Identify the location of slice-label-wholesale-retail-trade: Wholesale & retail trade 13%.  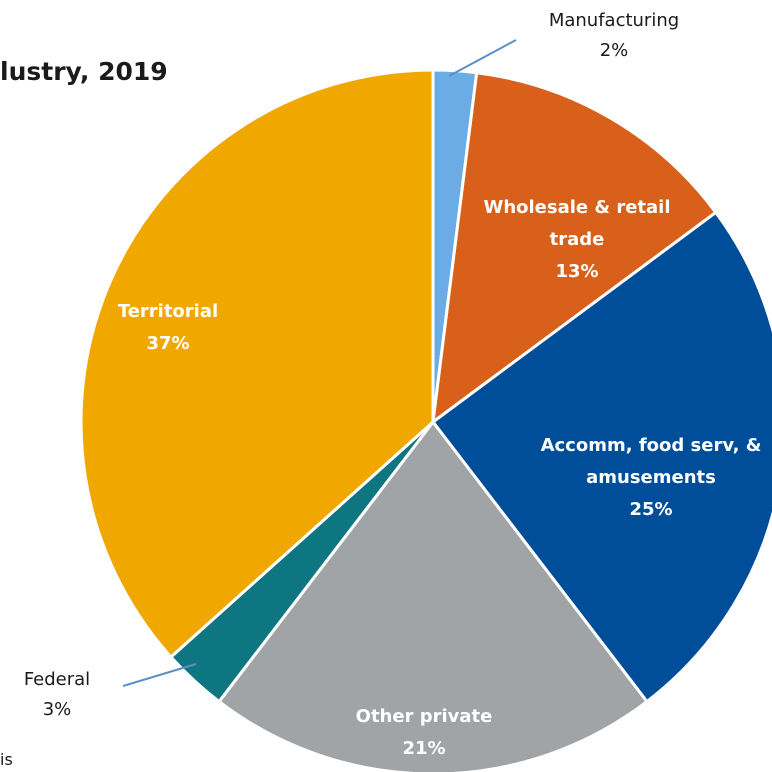
(576, 239).